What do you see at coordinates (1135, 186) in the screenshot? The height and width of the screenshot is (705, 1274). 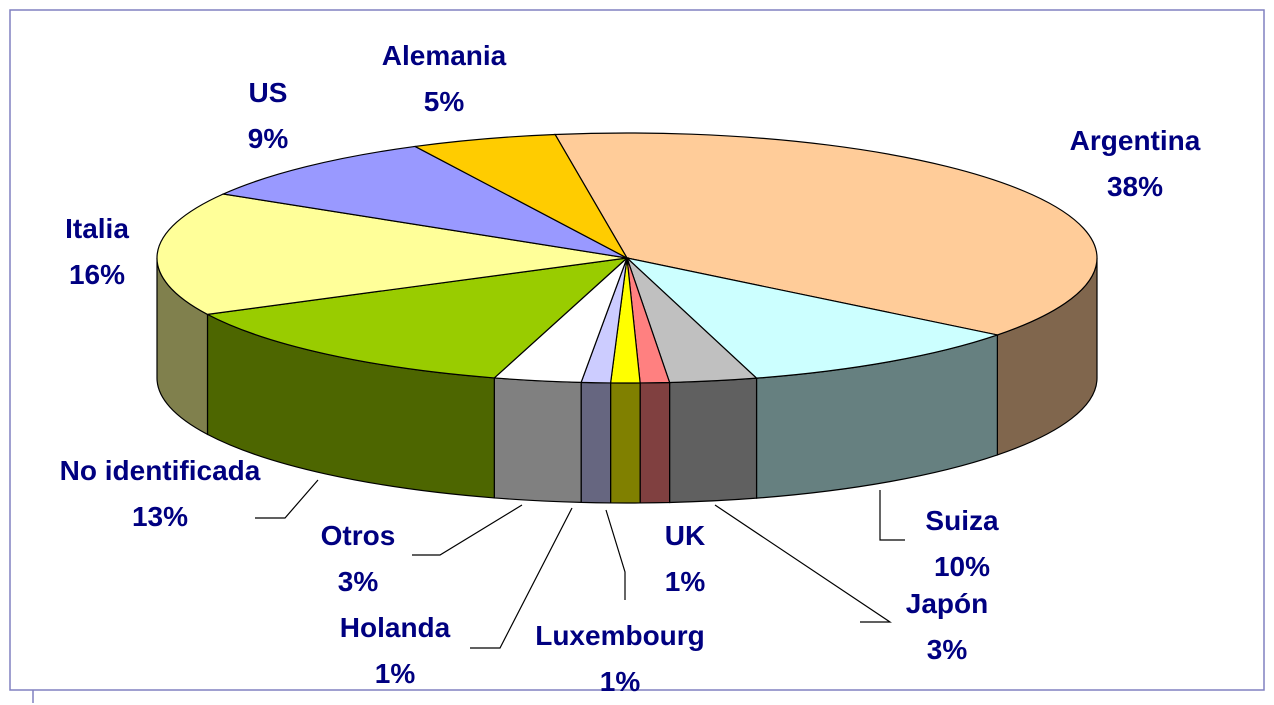 I see `value-label: 38%` at bounding box center [1135, 186].